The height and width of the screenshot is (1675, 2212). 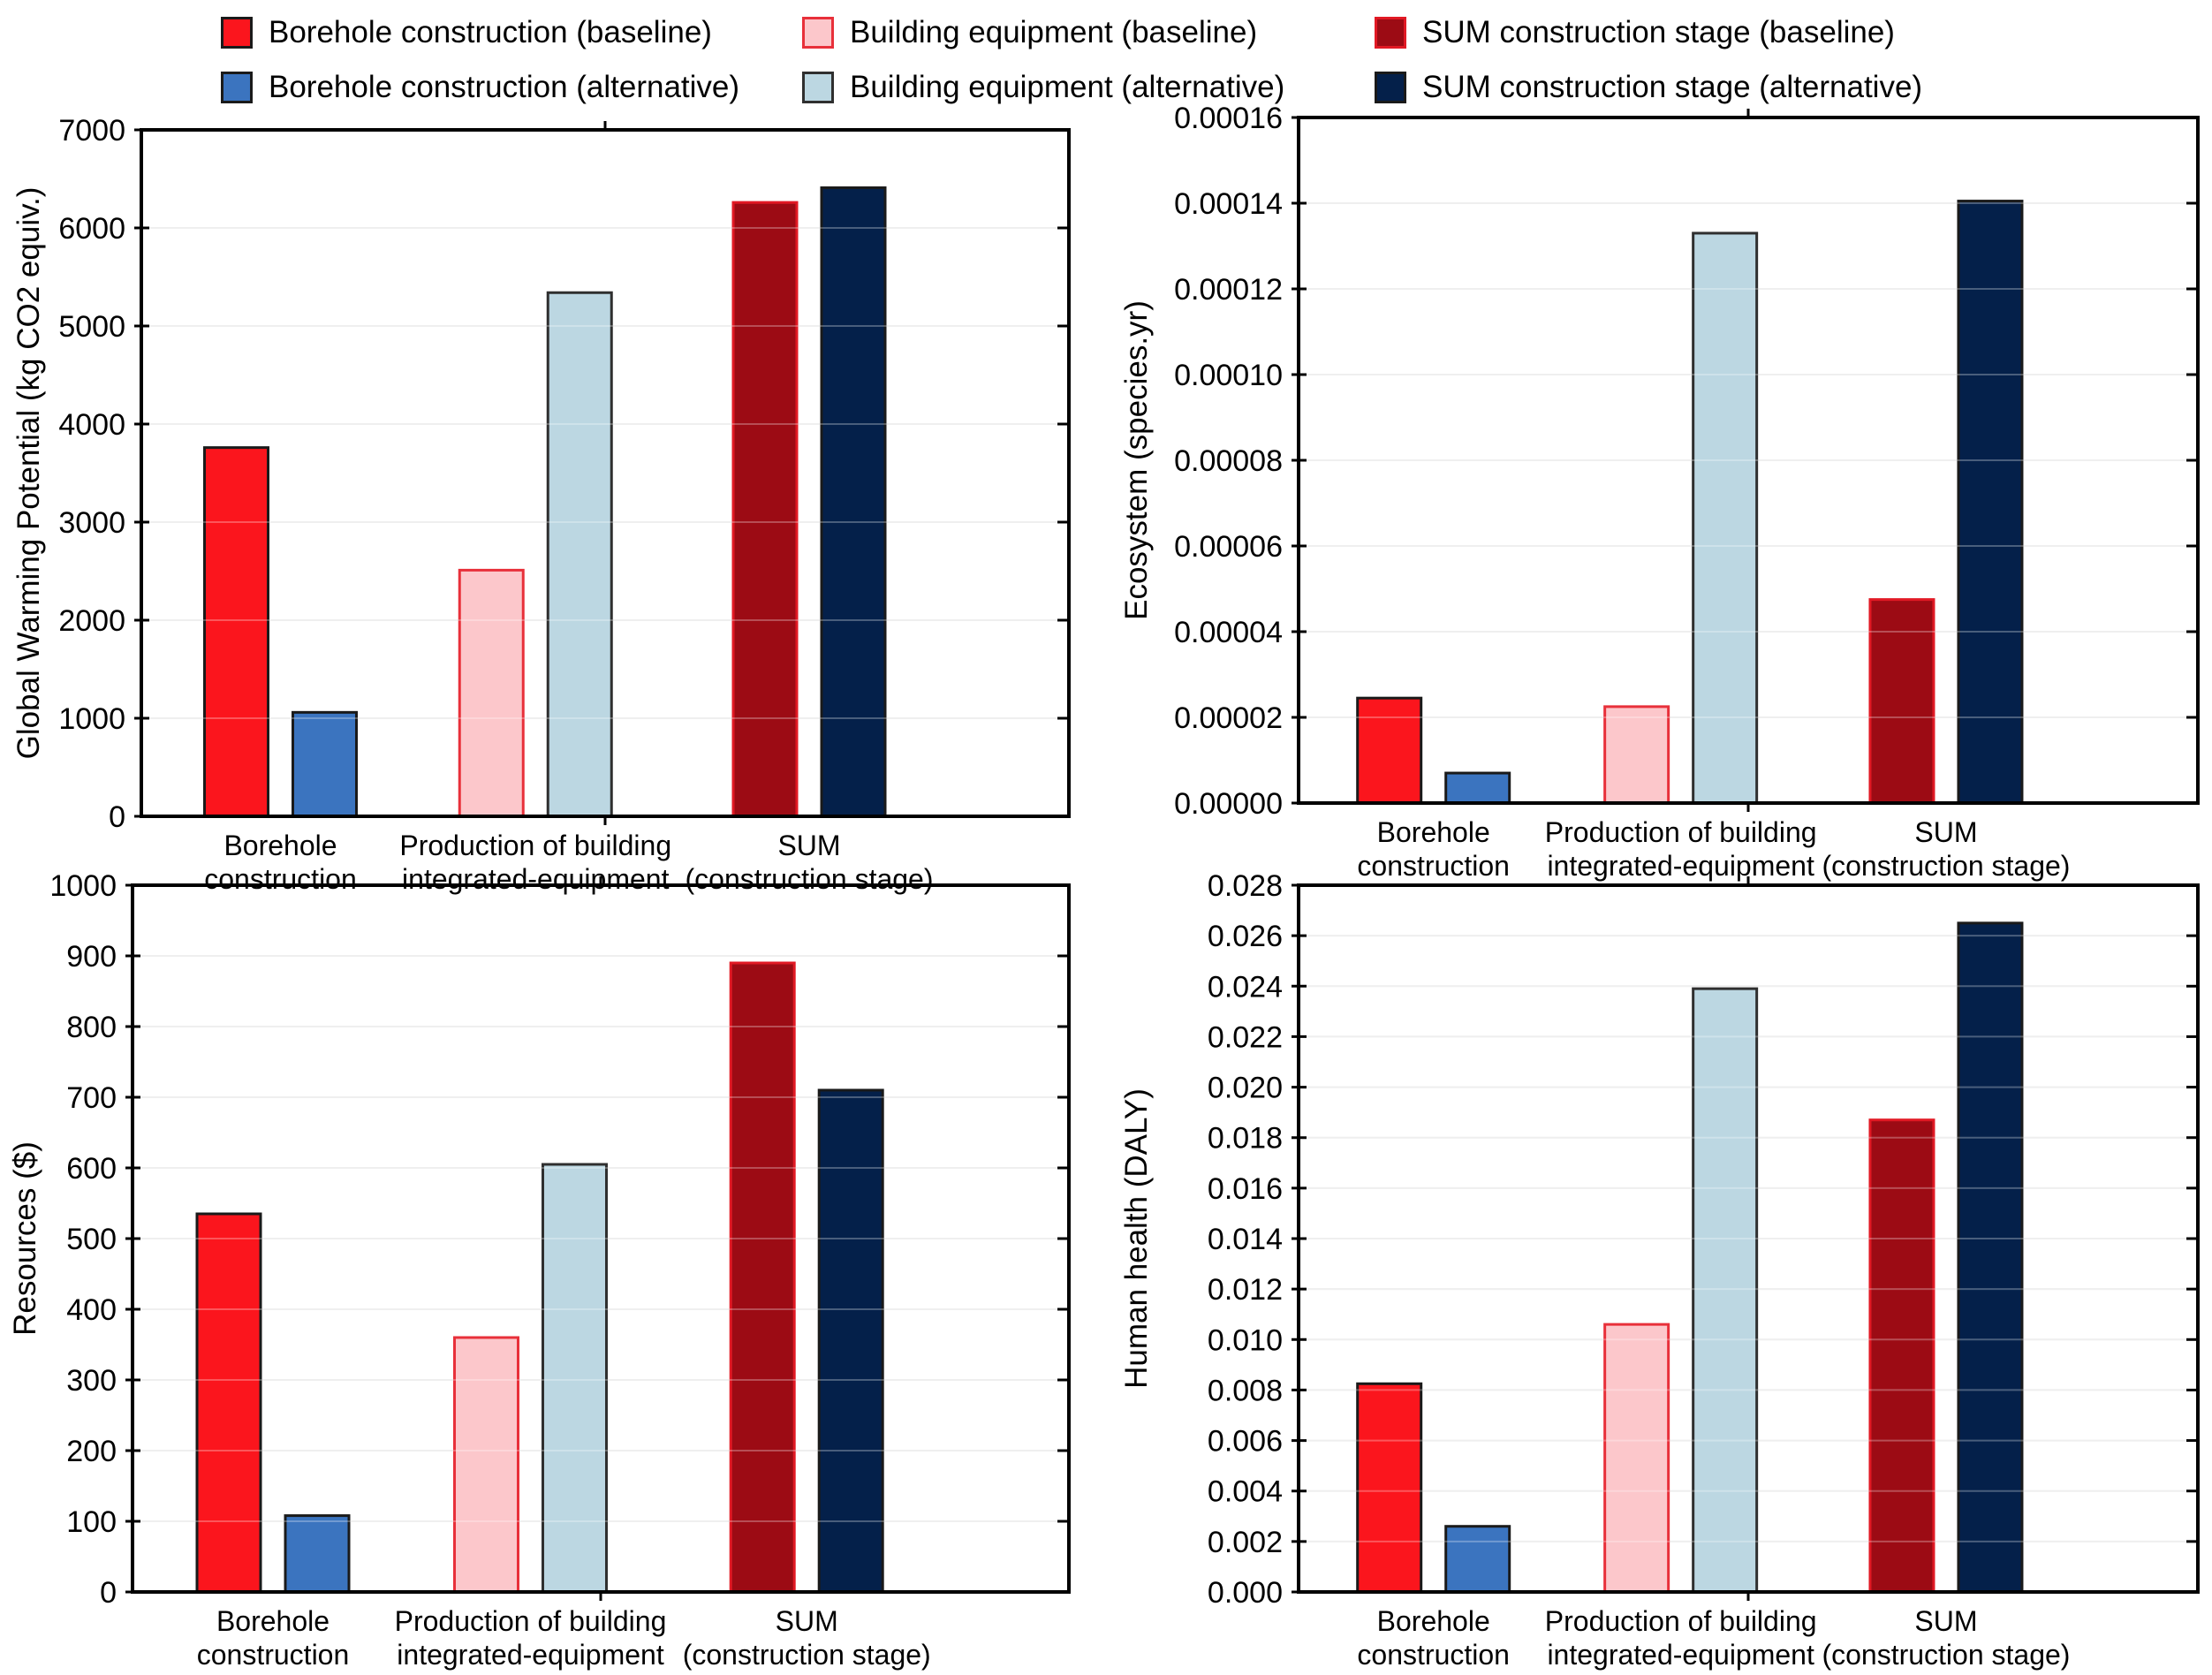 I want to click on y-axis-title: Ecosystem (species.yr), so click(x=1136, y=460).